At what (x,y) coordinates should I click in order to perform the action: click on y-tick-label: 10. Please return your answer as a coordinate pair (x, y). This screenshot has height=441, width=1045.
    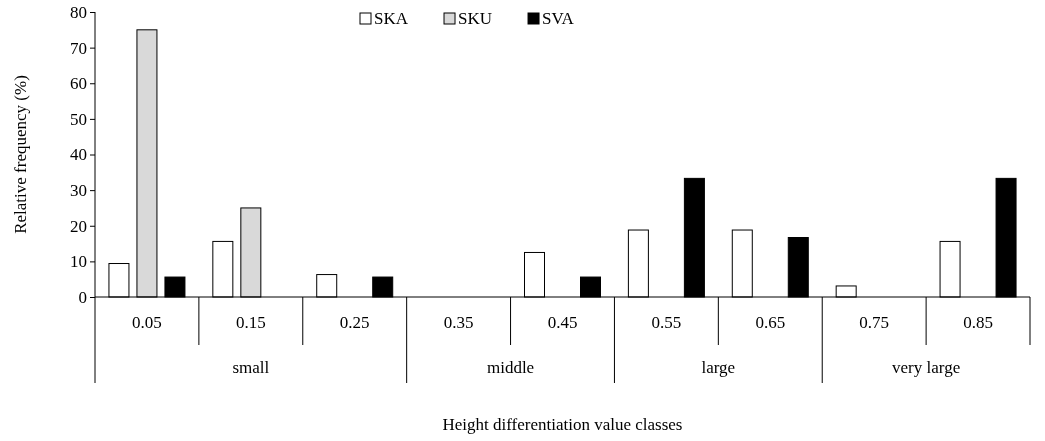
    Looking at the image, I should click on (78, 262).